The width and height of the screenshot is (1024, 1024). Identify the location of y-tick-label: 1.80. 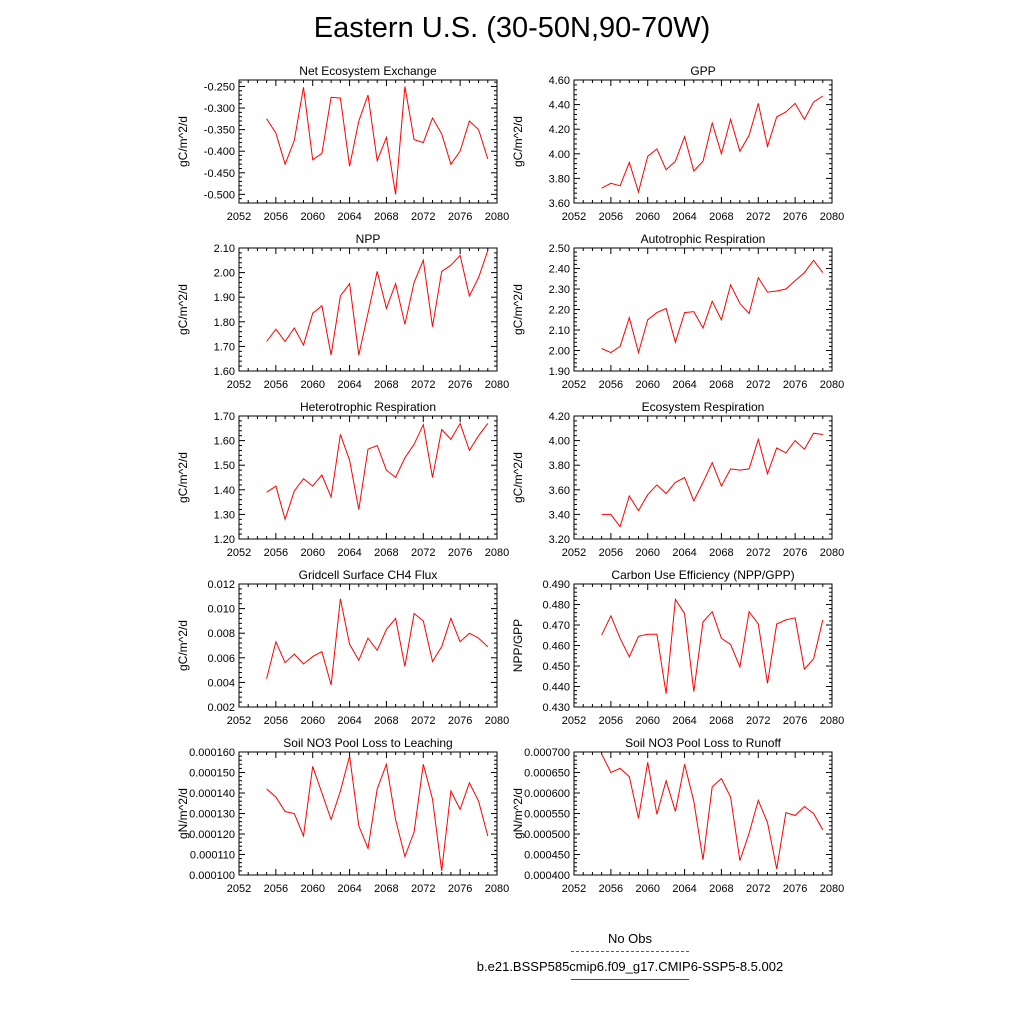
(224, 323).